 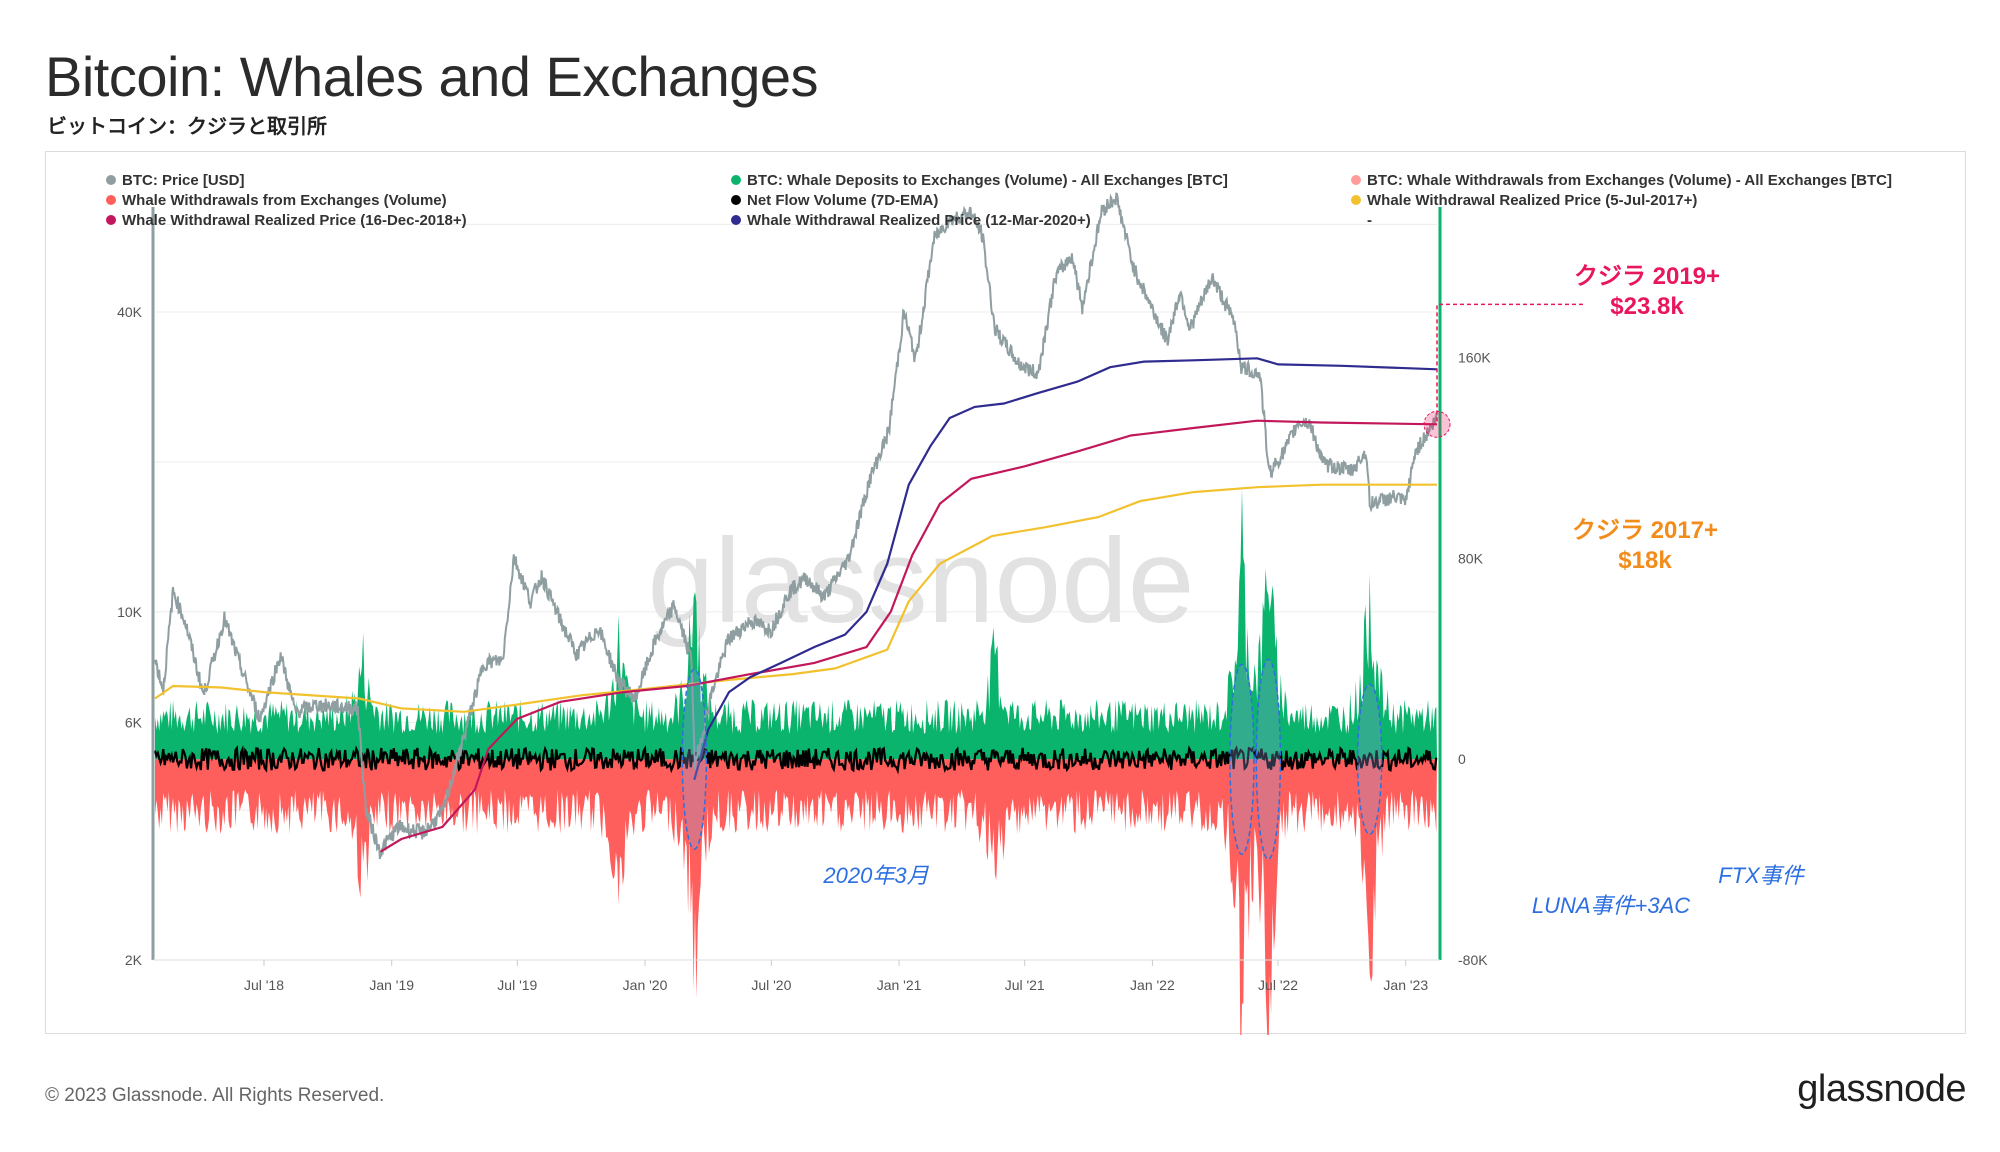 What do you see at coordinates (1405, 985) in the screenshot?
I see `x-tick-label: Jan '23` at bounding box center [1405, 985].